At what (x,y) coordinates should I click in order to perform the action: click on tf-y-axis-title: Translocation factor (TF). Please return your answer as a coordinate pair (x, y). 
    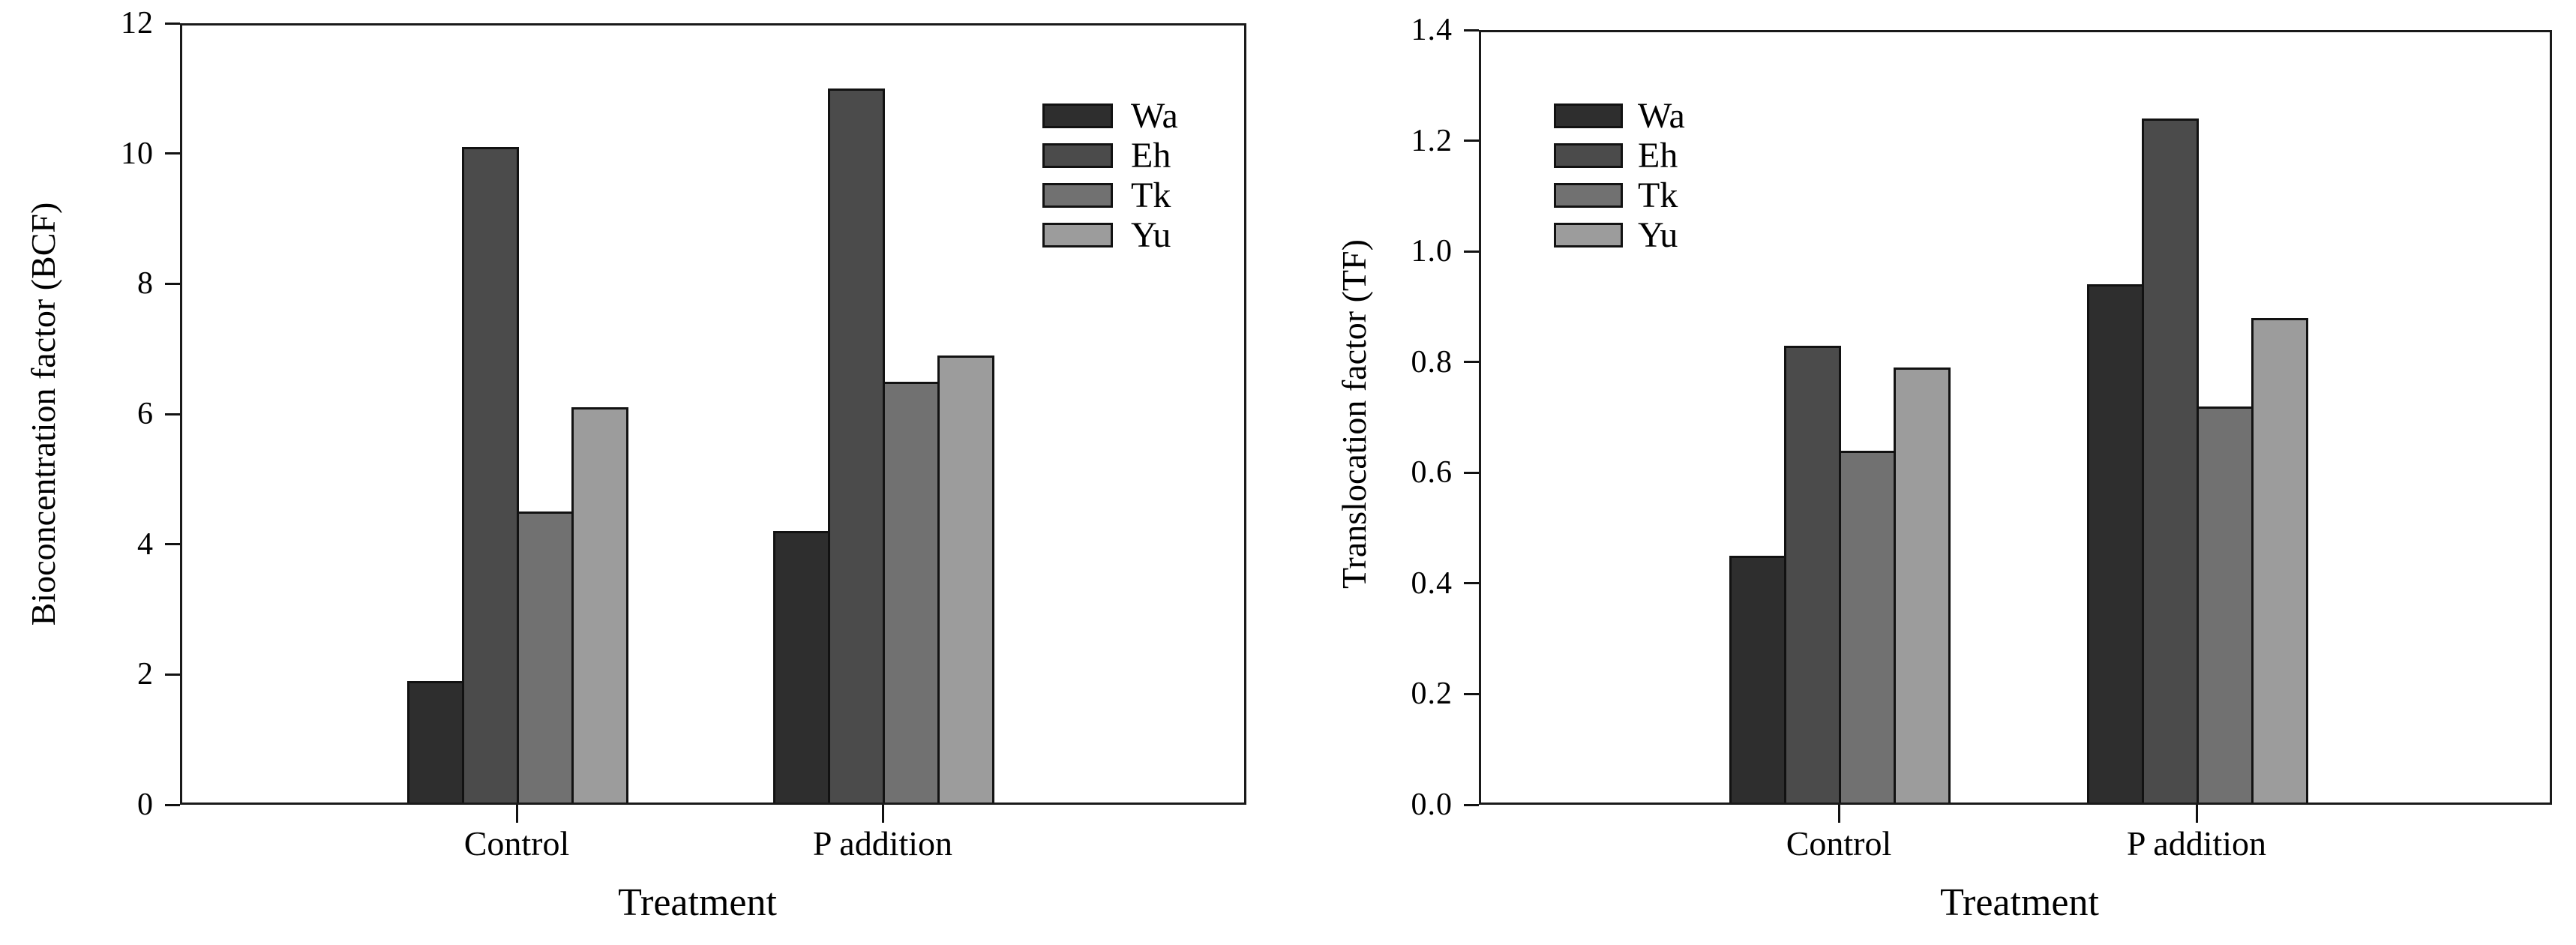
    Looking at the image, I should click on (1354, 414).